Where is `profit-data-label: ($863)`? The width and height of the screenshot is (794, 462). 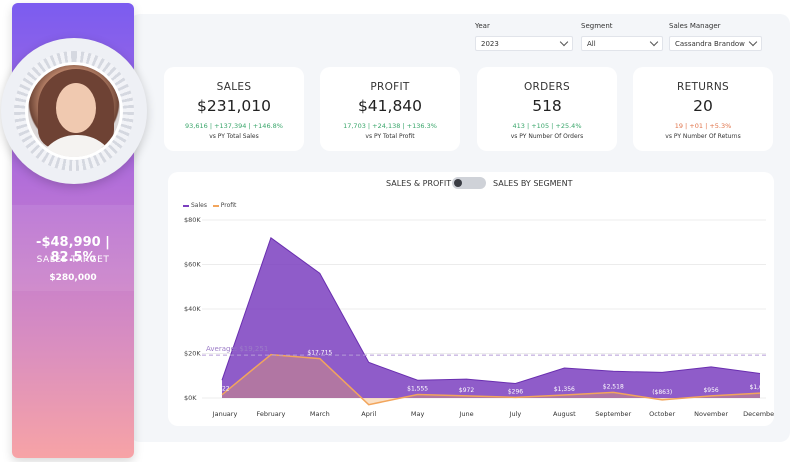 profit-data-label: ($863) is located at coordinates (662, 392).